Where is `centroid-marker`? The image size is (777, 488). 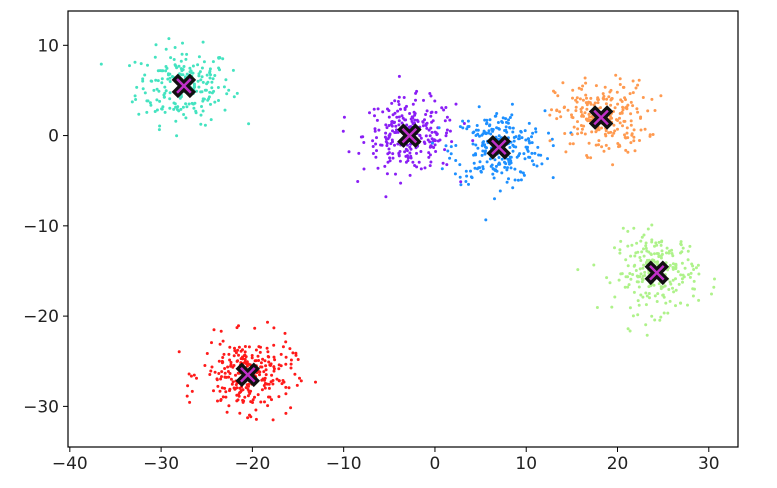
centroid-marker is located at coordinates (657, 273).